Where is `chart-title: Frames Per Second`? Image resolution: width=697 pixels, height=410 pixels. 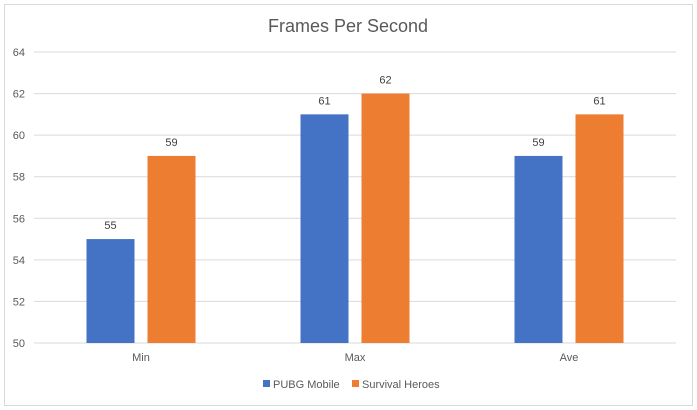
chart-title: Frames Per Second is located at coordinates (348, 26).